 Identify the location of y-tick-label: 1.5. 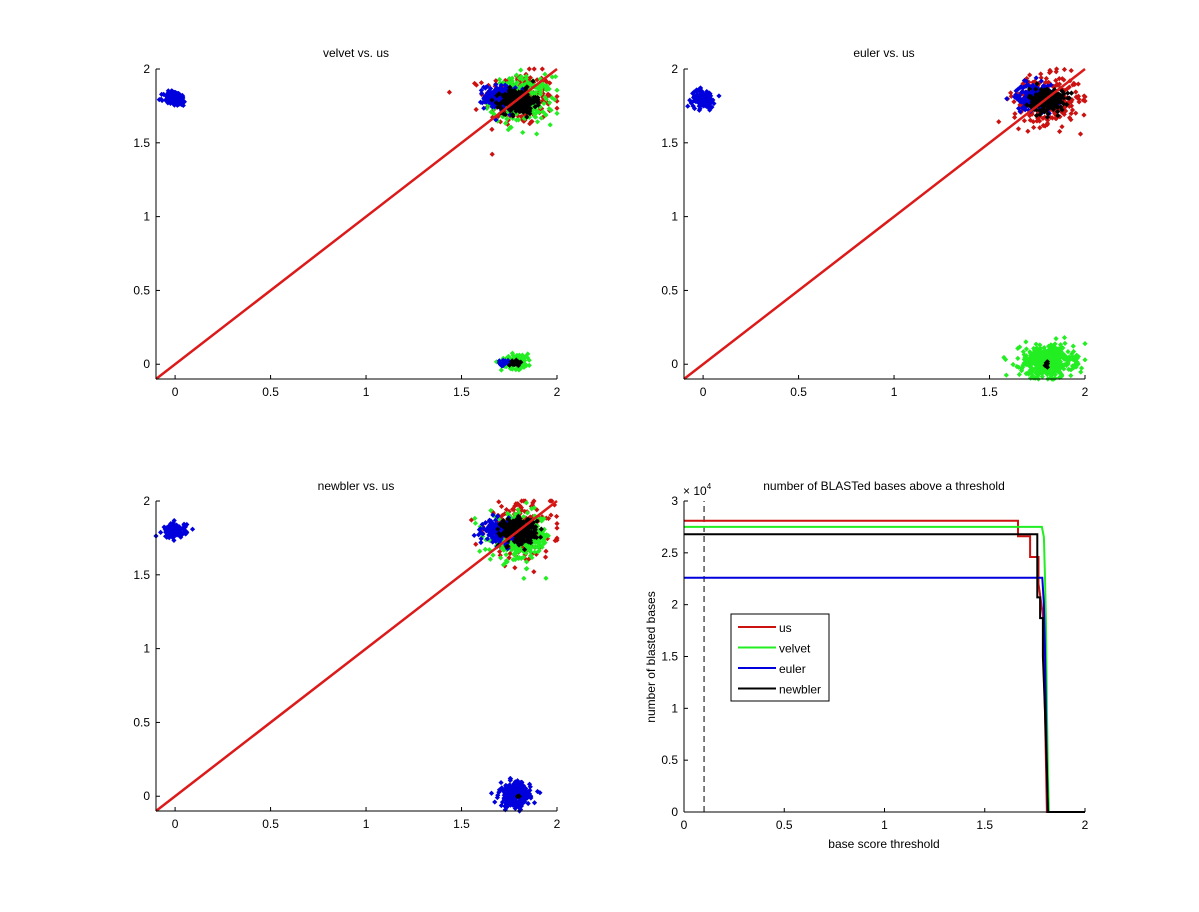
(141, 575).